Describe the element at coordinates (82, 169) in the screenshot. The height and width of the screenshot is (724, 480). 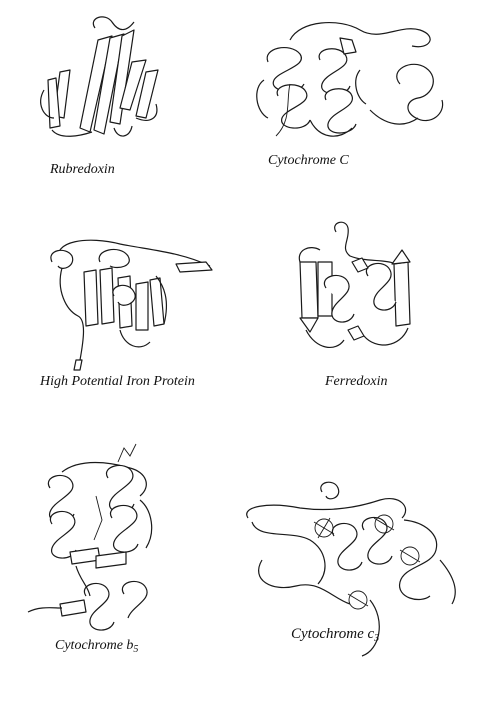
I see `rubredoxin-label: Rubredoxin` at that location.